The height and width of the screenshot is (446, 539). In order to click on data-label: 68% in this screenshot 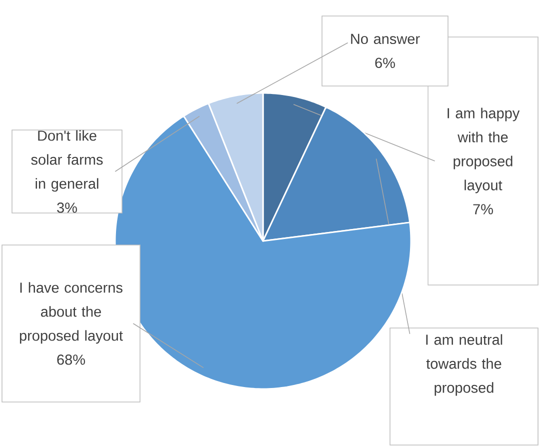, I will do `click(71, 359)`.